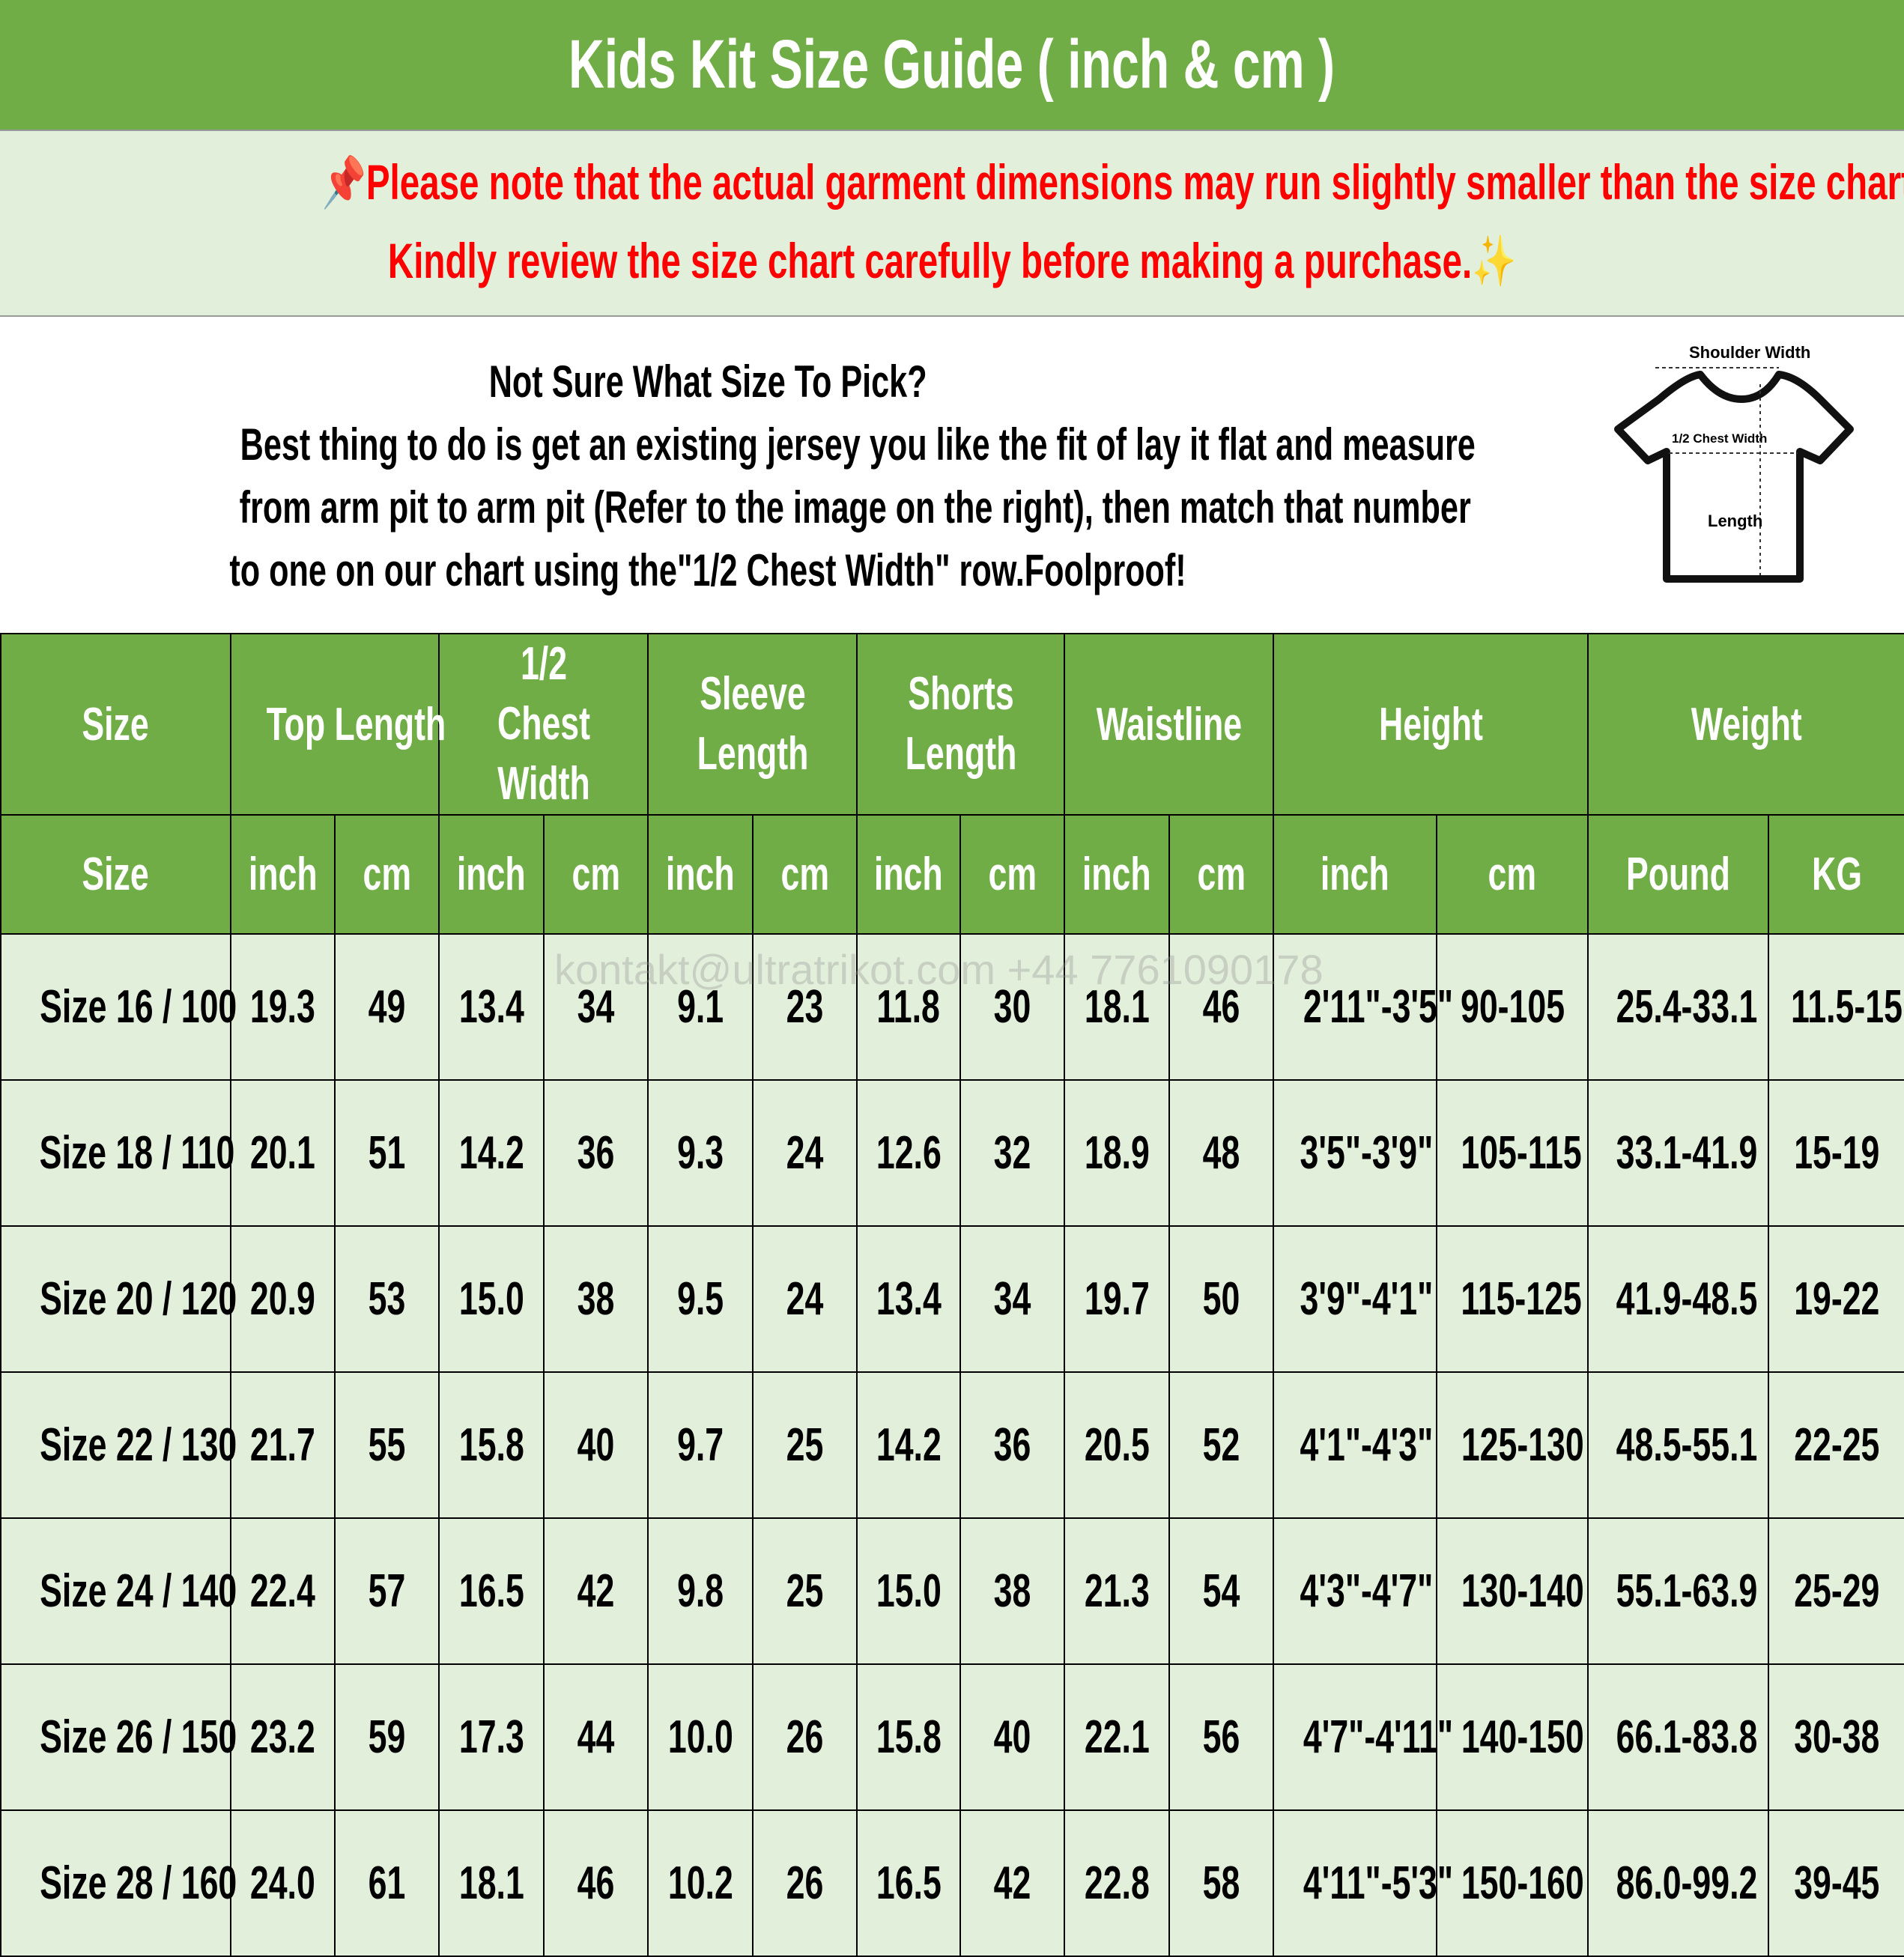  I want to click on cell-value: 9.7, so click(700, 1445).